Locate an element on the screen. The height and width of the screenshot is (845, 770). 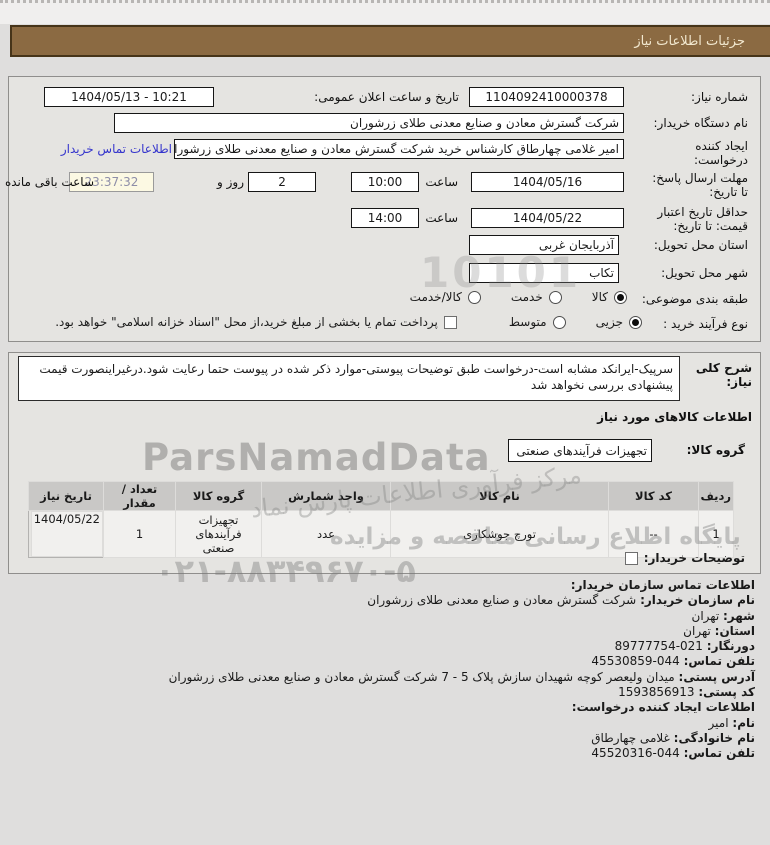
remaining-days-input: 2 is located at coordinates (282, 182).